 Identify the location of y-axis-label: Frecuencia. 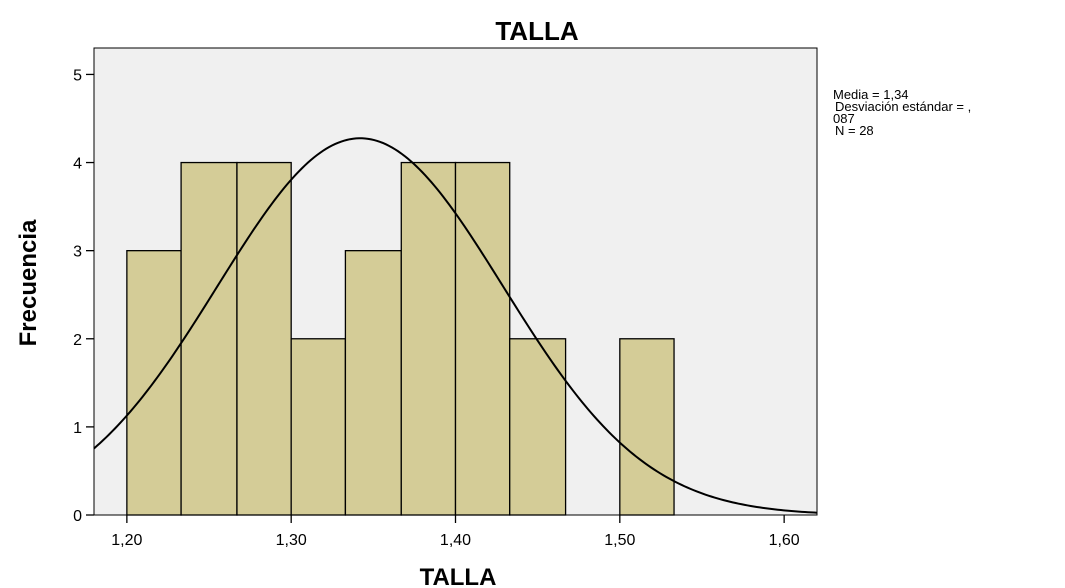
(28, 282).